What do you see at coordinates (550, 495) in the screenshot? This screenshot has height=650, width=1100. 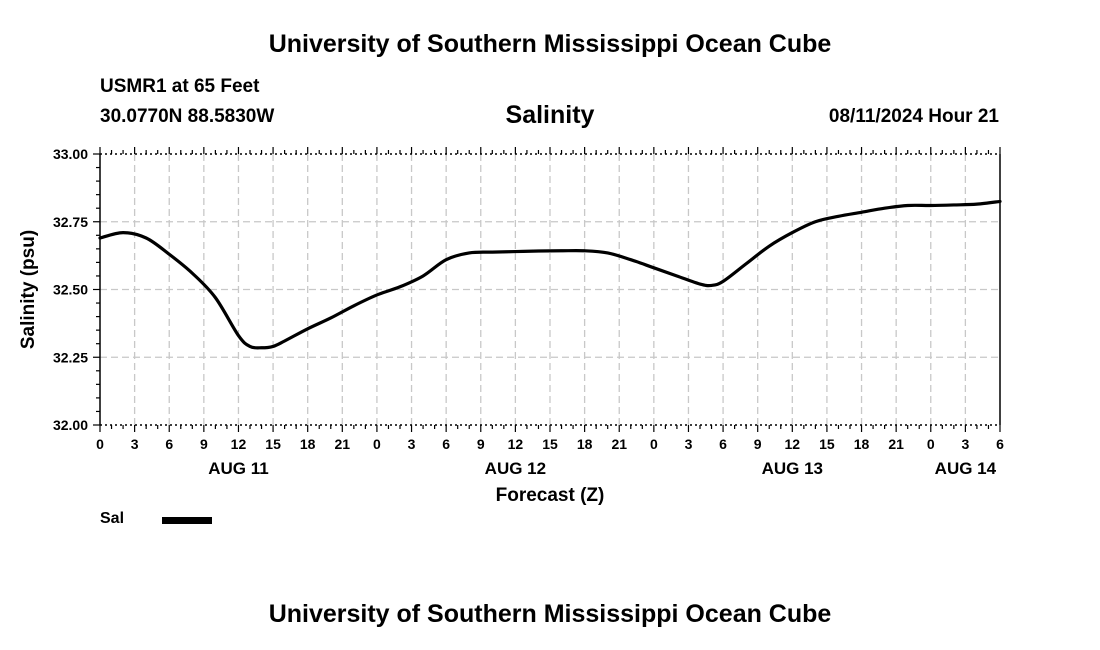 I see `x-axis-label: Forecast (Z)` at bounding box center [550, 495].